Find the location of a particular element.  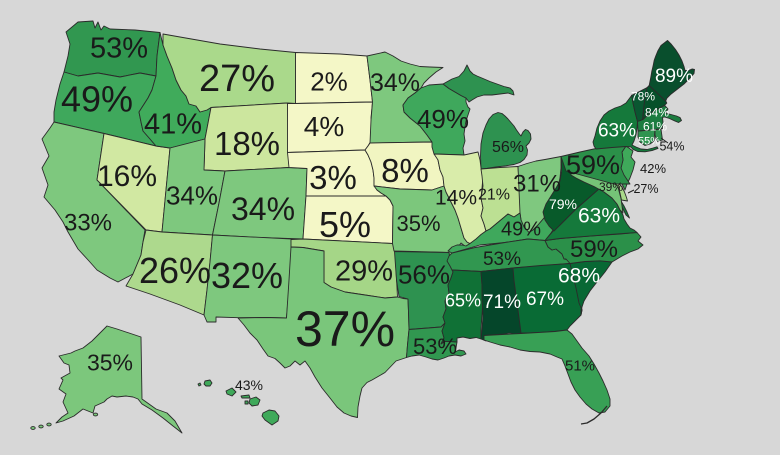

svg-text: 37% is located at coordinates (345, 329).